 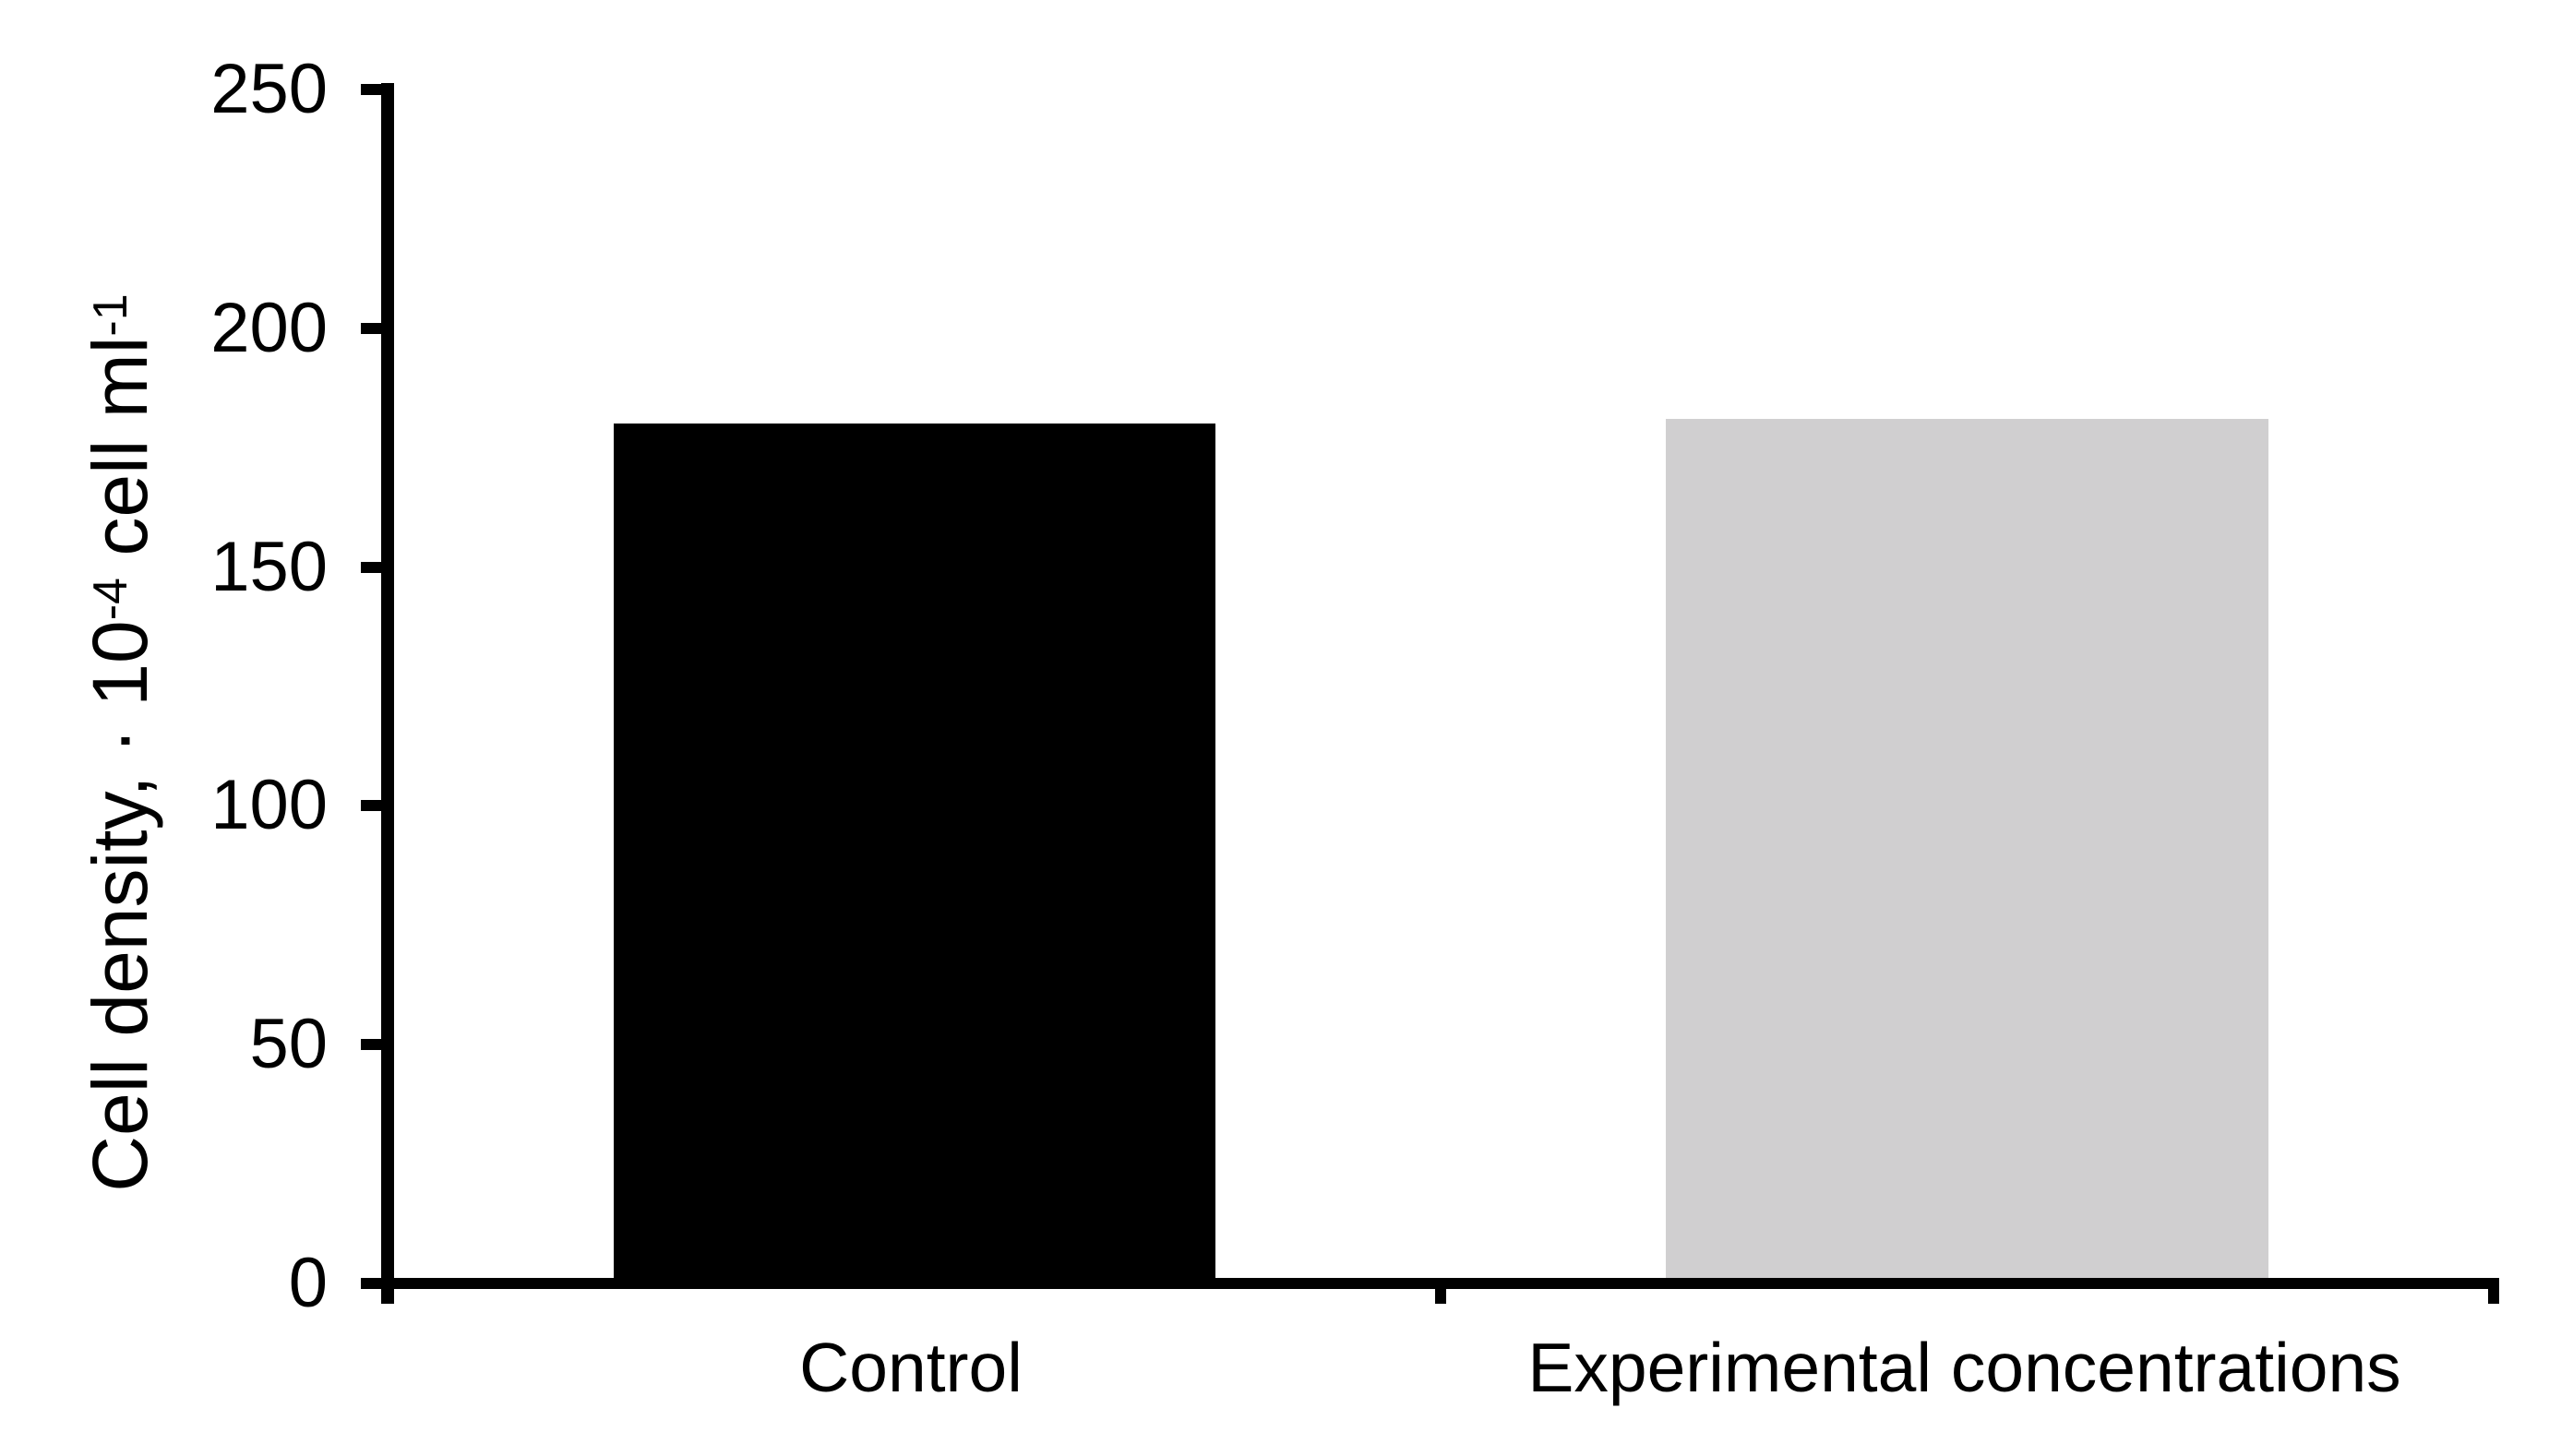 What do you see at coordinates (269, 328) in the screenshot?
I see `y-tick-label-200: 200` at bounding box center [269, 328].